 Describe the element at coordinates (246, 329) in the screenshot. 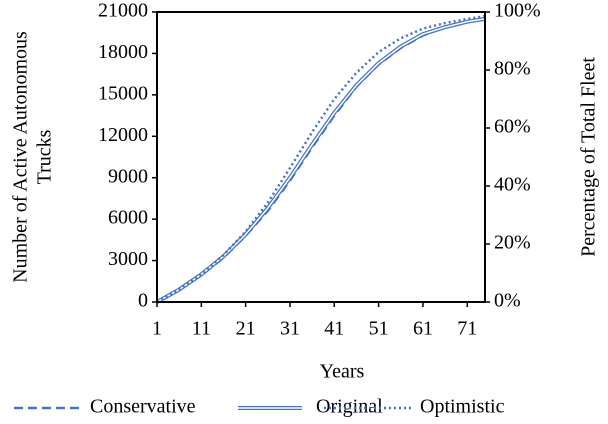

I see `x-tick-label: 21` at that location.